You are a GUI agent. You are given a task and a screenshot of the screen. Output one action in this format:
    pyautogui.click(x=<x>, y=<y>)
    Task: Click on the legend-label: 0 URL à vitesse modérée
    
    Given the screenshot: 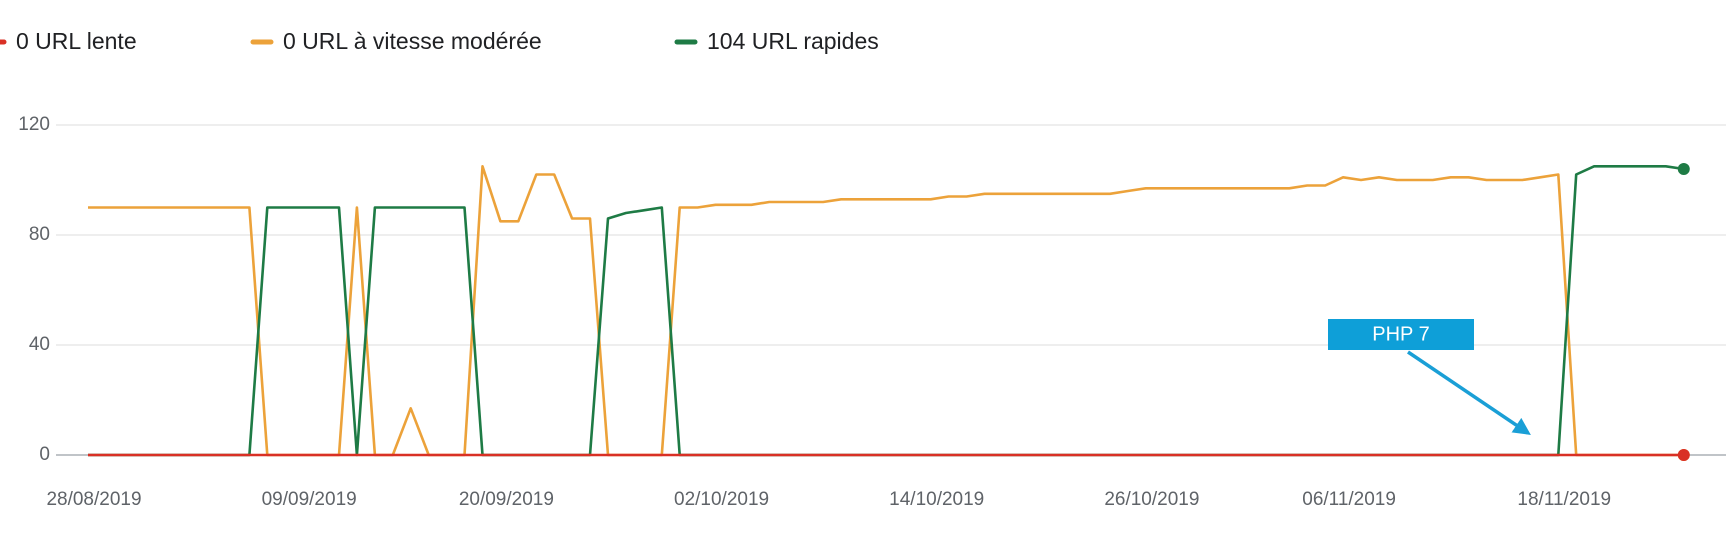 What is the action you would take?
    pyautogui.click(x=412, y=41)
    